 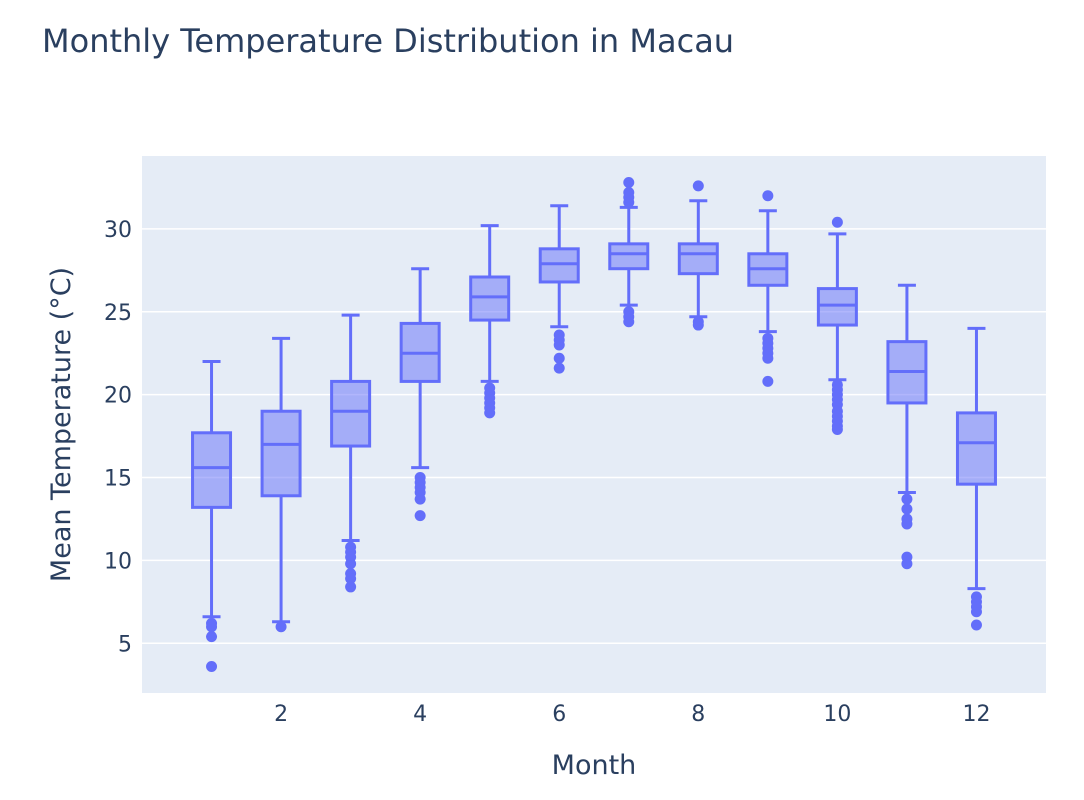 What do you see at coordinates (118, 396) in the screenshot?
I see `y-tick-label: 20` at bounding box center [118, 396].